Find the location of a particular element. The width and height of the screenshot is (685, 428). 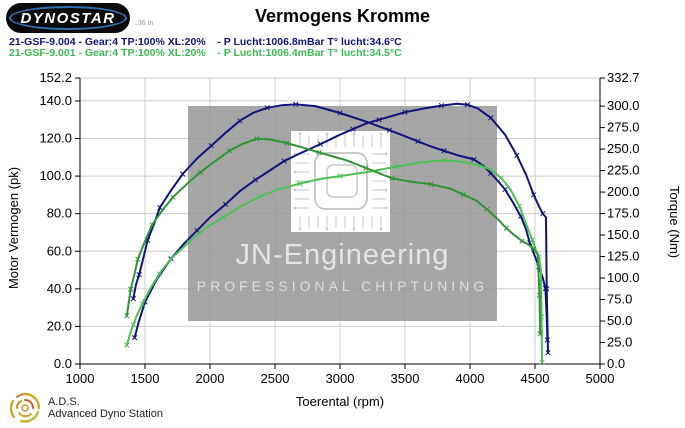

svg-text: 250.0 is located at coordinates (623, 148).